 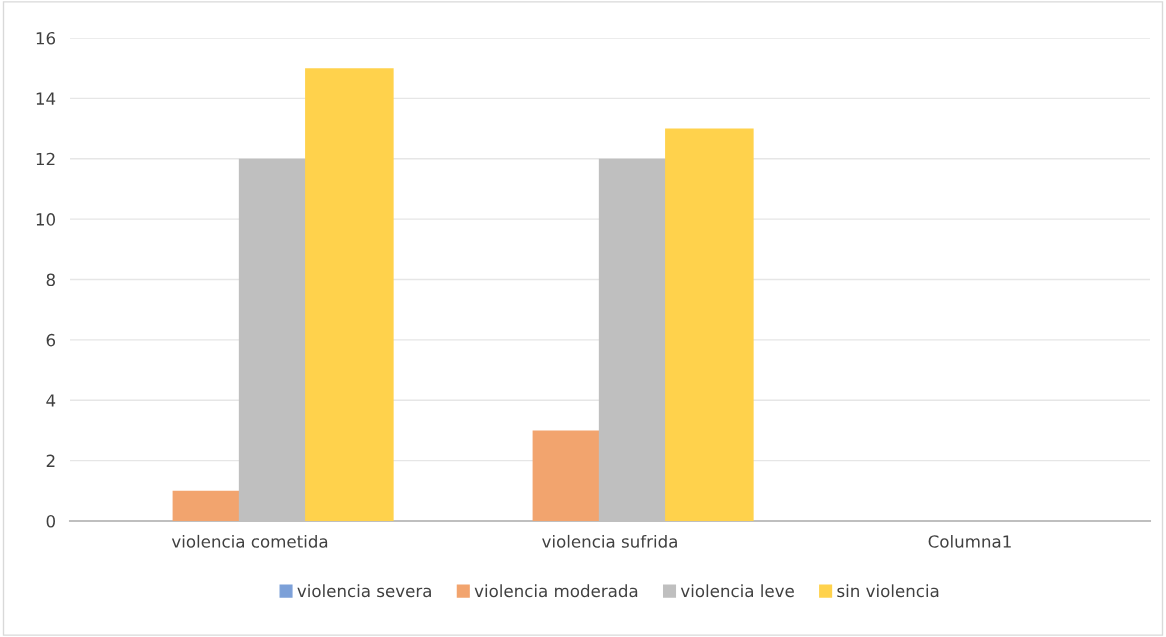 What do you see at coordinates (888, 591) in the screenshot?
I see `legend-label: sin violencia` at bounding box center [888, 591].